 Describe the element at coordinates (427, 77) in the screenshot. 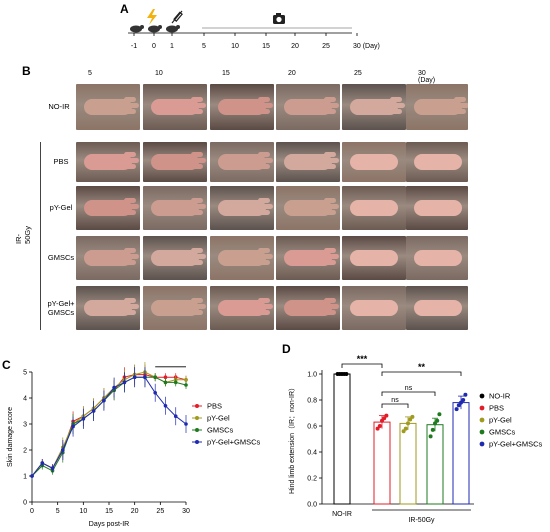

I see `photo-column-day-label: 30 (Day)` at that location.